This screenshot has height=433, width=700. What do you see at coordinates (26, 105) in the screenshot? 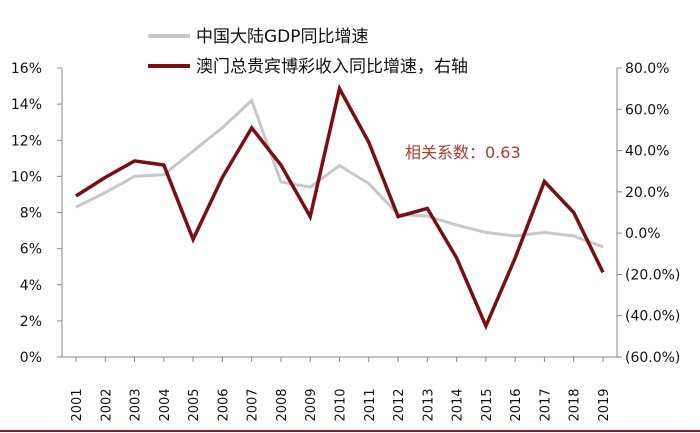
I see `left-tick-label: 14%` at bounding box center [26, 105].